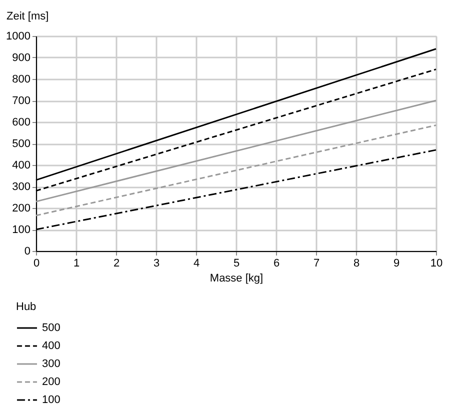  What do you see at coordinates (18, 36) in the screenshot?
I see `y-tick-label: 1000` at bounding box center [18, 36].